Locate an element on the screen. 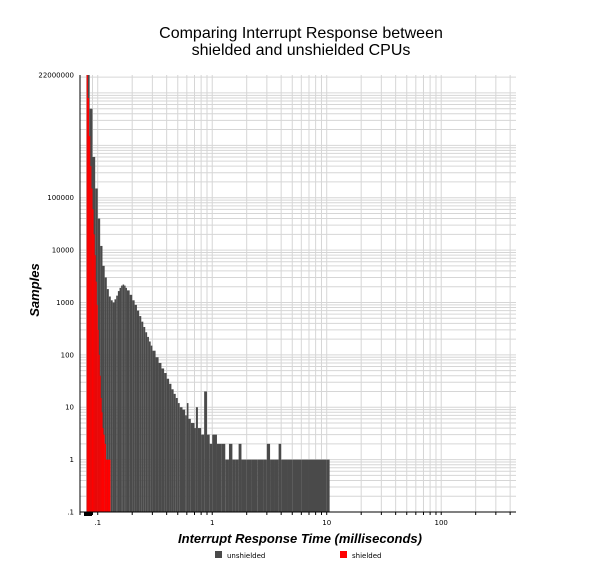  x-tick-label: 100 is located at coordinates (441, 523).